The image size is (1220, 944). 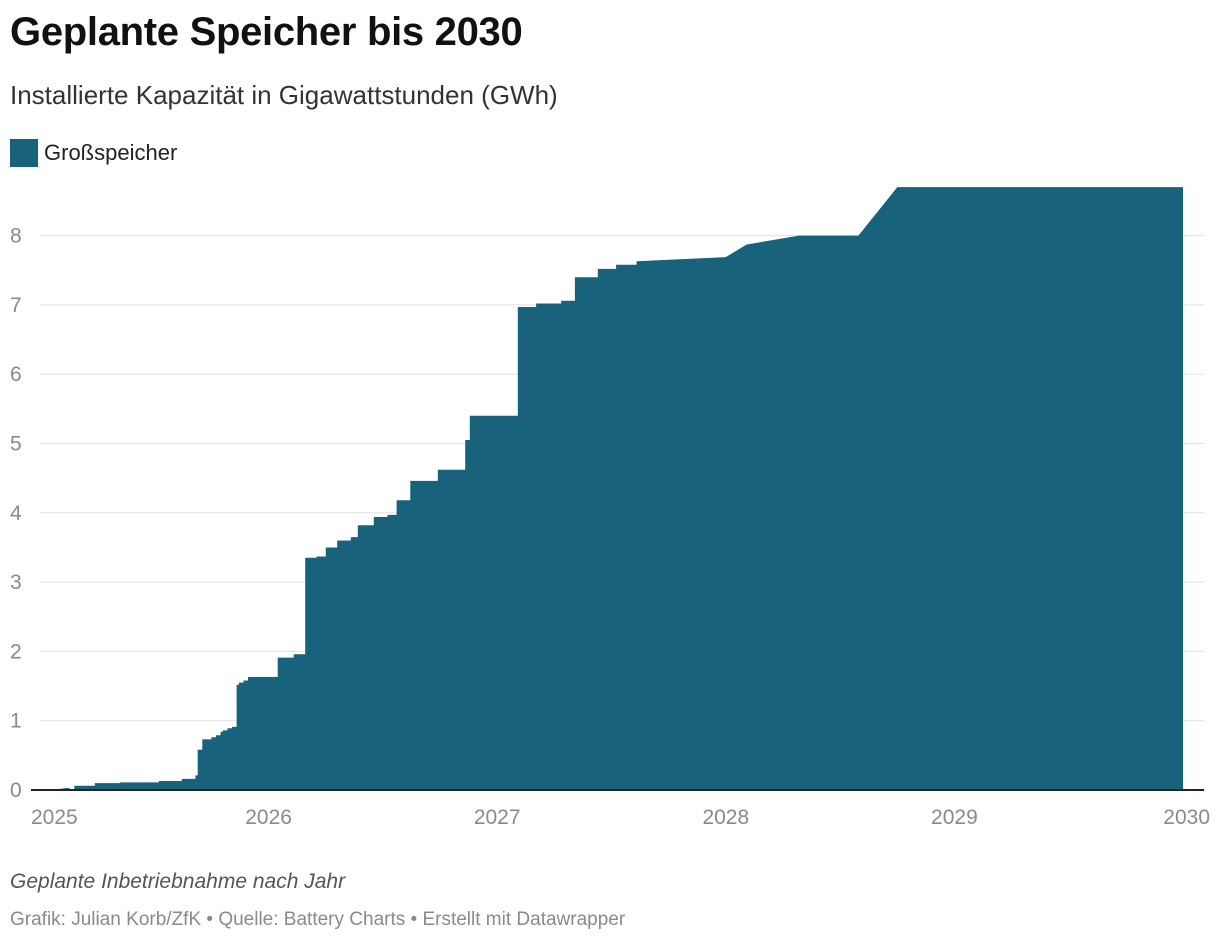 I want to click on chart-notes: Geplante Inbetriebnahme nach Jahr, so click(x=178, y=881).